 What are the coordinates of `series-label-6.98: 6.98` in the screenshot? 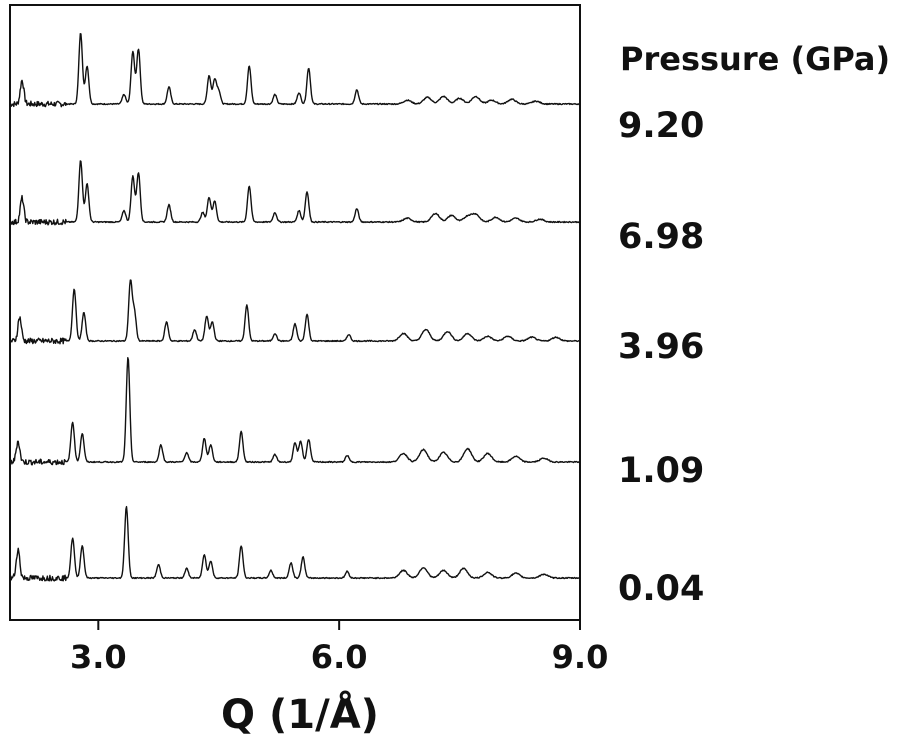 It's located at (661, 237).